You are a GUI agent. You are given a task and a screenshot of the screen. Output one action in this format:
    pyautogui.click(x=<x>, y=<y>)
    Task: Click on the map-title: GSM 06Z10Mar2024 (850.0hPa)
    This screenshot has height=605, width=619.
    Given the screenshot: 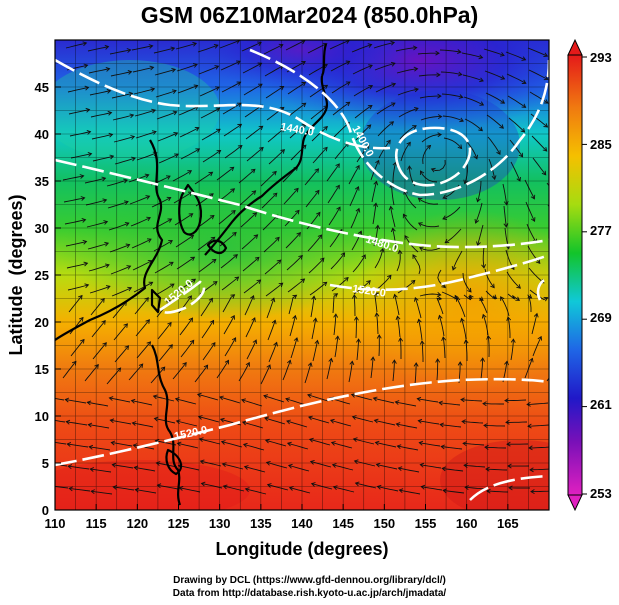 What is the action you would take?
    pyautogui.click(x=309, y=15)
    